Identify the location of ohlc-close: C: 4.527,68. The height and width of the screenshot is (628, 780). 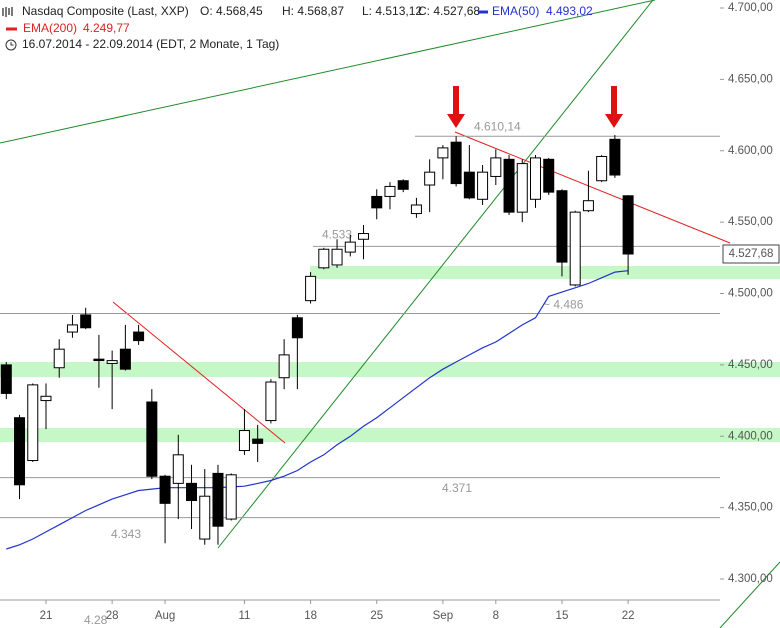
(449, 11).